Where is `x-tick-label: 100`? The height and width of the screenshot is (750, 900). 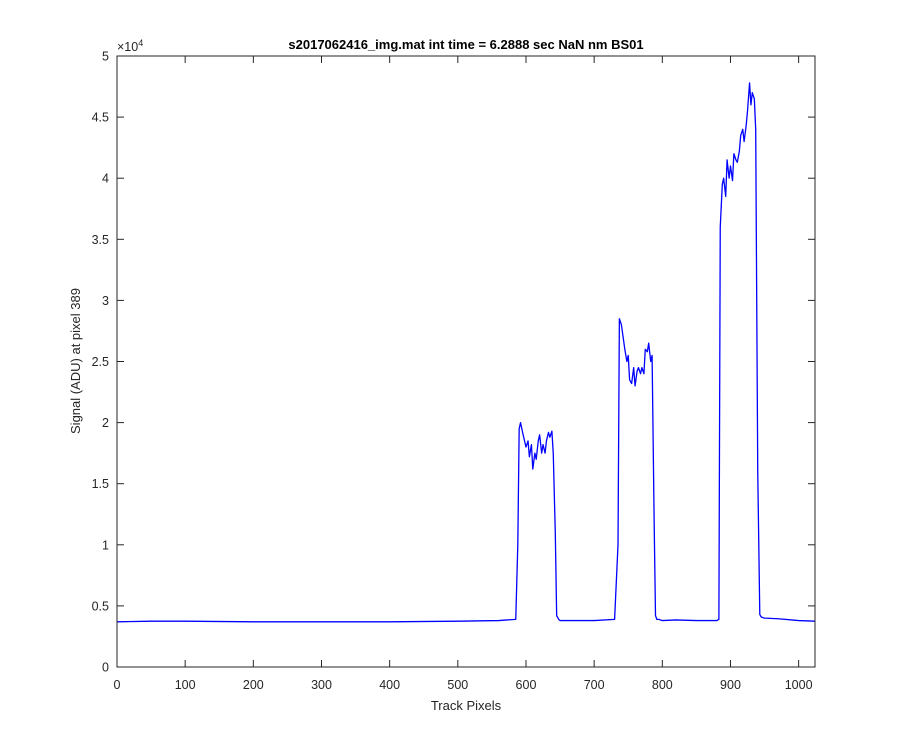
x-tick-label: 100 is located at coordinates (185, 685).